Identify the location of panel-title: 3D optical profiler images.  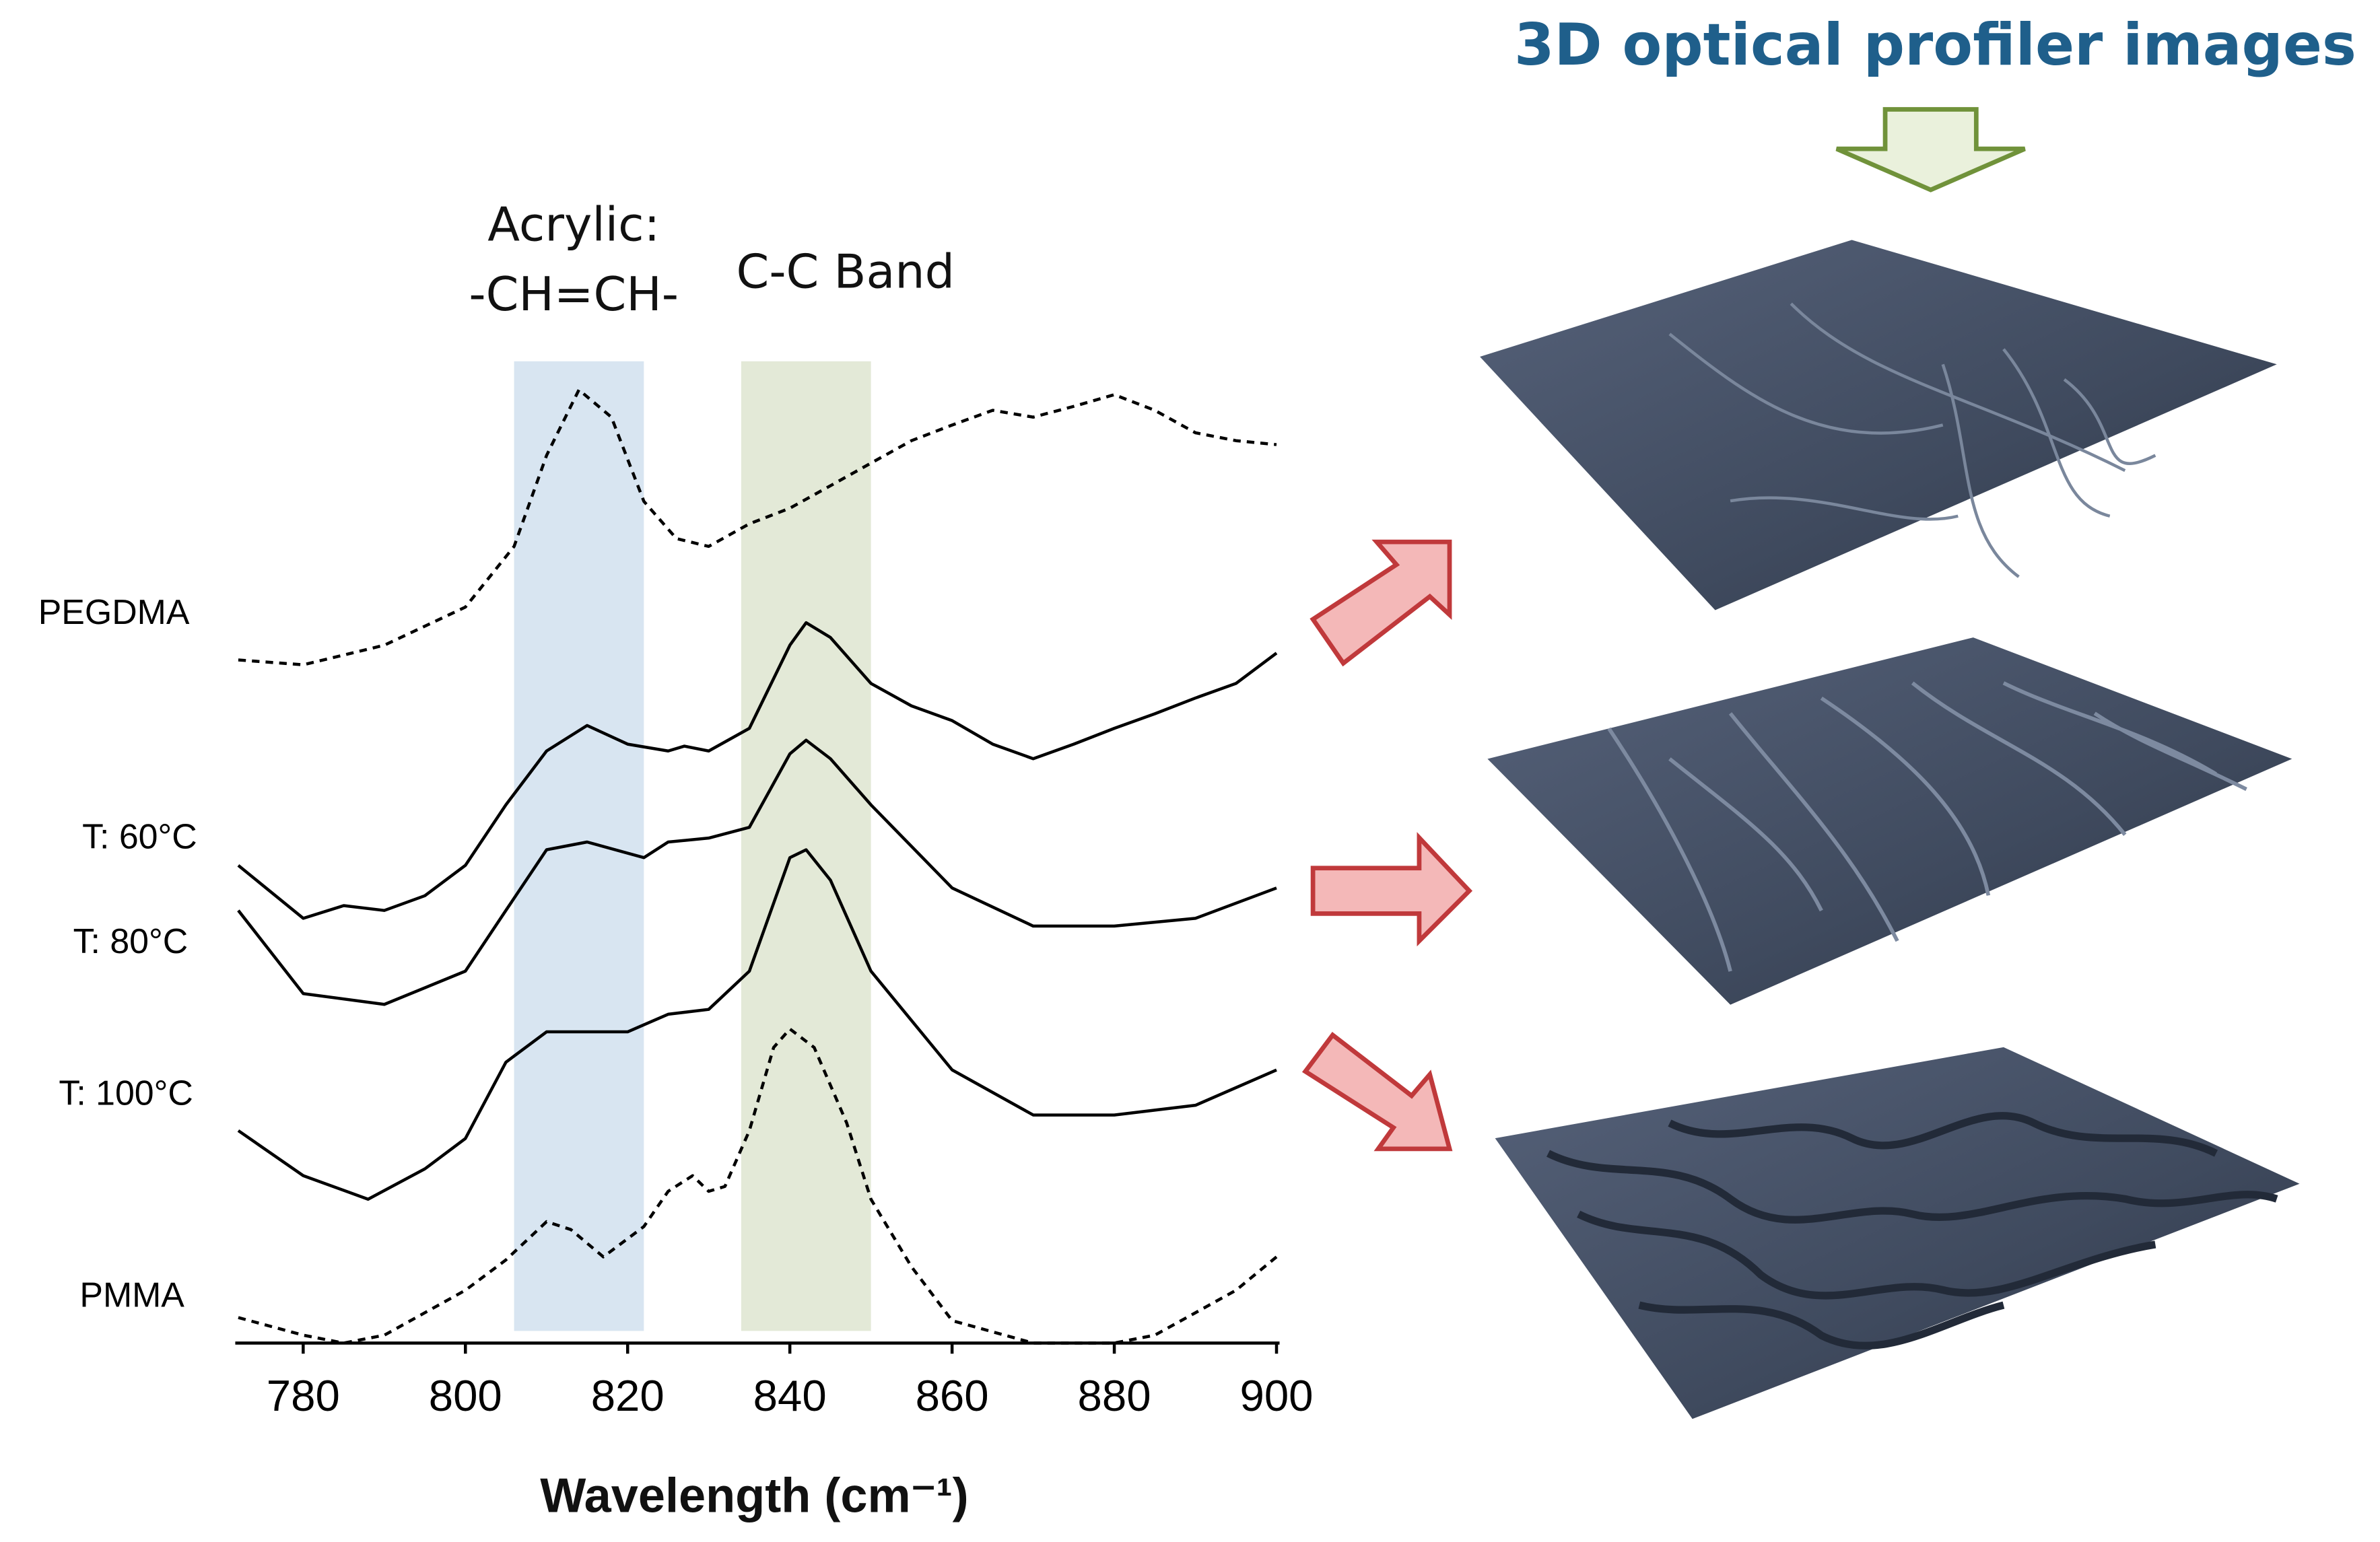
(1935, 45).